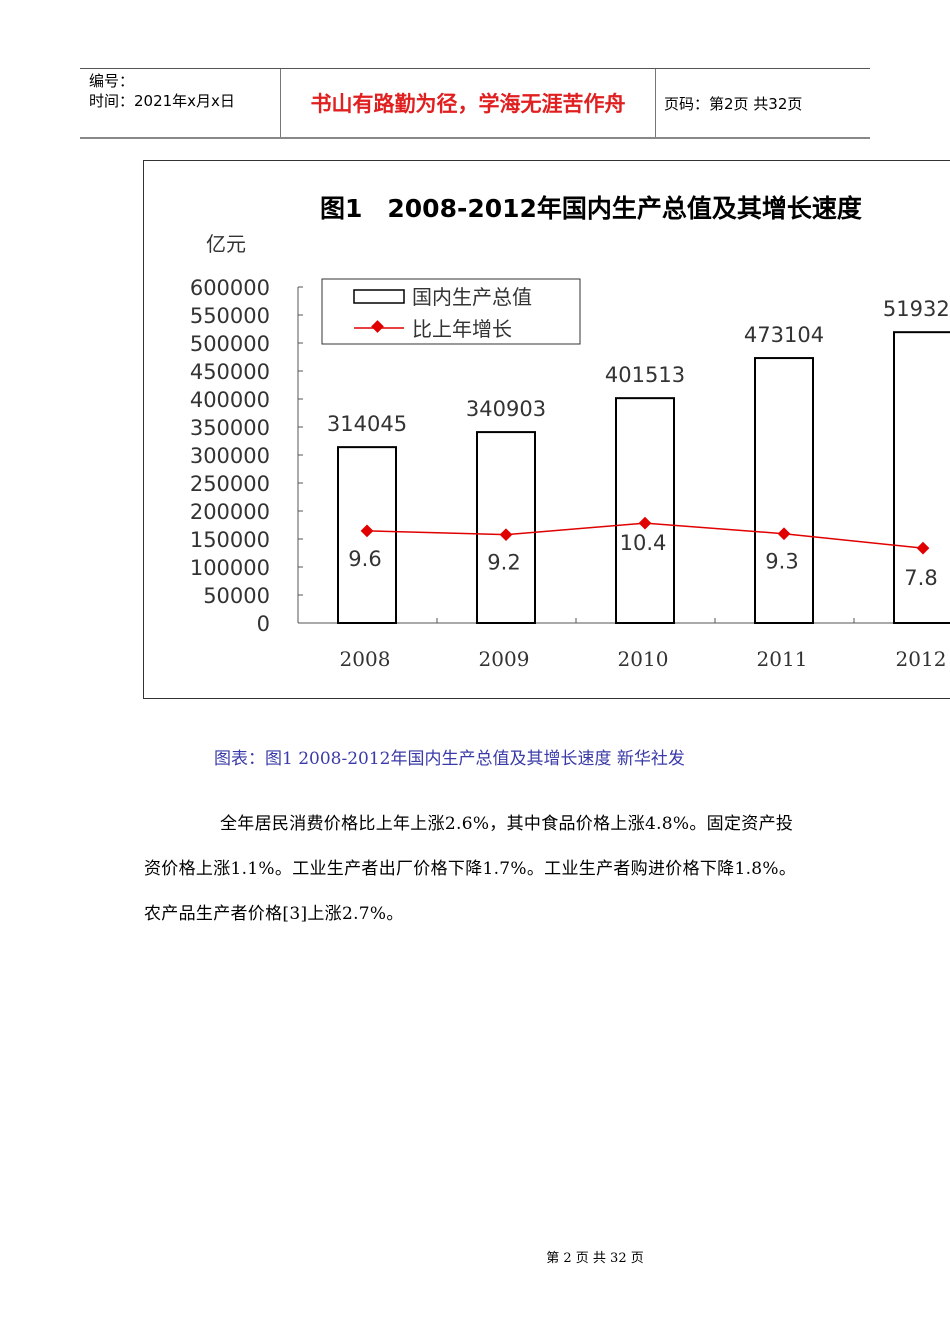  I want to click on y-axis-label: 亿元, so click(226, 244).